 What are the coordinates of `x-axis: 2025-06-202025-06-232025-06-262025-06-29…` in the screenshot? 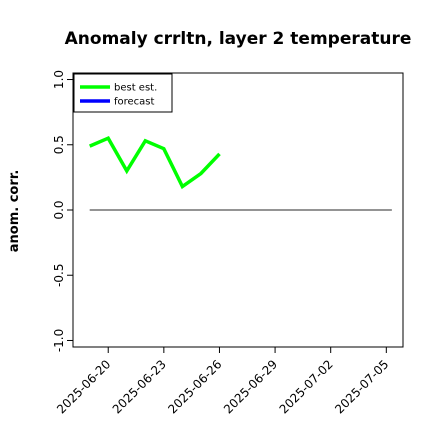 It's located at (222, 381).